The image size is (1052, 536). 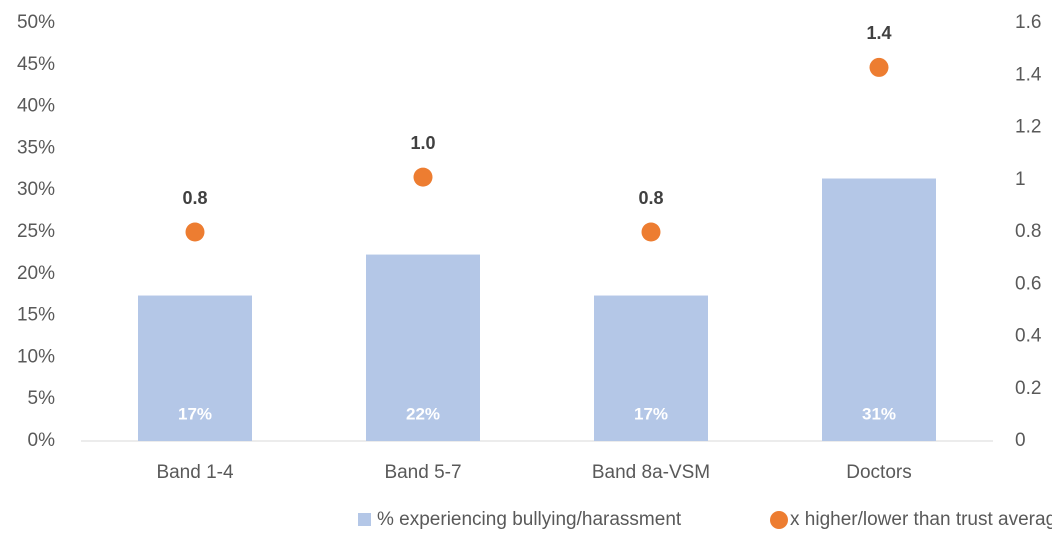 What do you see at coordinates (36, 315) in the screenshot?
I see `y-tick-label: 15%` at bounding box center [36, 315].